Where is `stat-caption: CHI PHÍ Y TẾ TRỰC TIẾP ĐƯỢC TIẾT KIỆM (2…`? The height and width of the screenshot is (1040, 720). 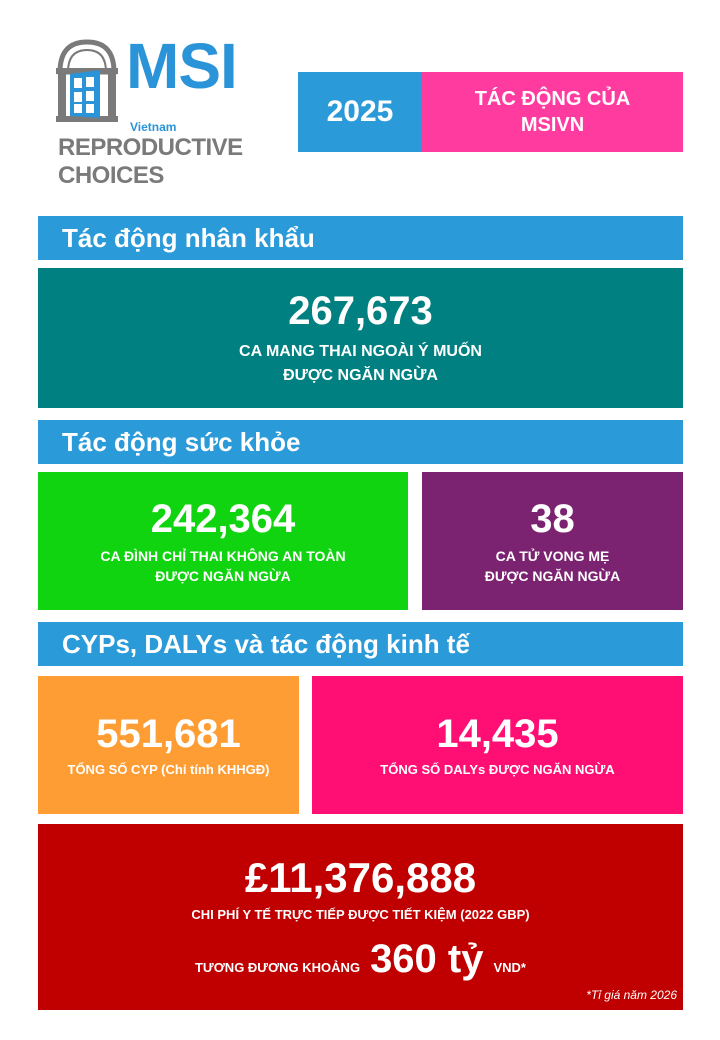 stat-caption: CHI PHÍ Y TẾ TRỰC TIẾP ĐƯỢC TIẾT KIỆM (2… is located at coordinates (360, 914).